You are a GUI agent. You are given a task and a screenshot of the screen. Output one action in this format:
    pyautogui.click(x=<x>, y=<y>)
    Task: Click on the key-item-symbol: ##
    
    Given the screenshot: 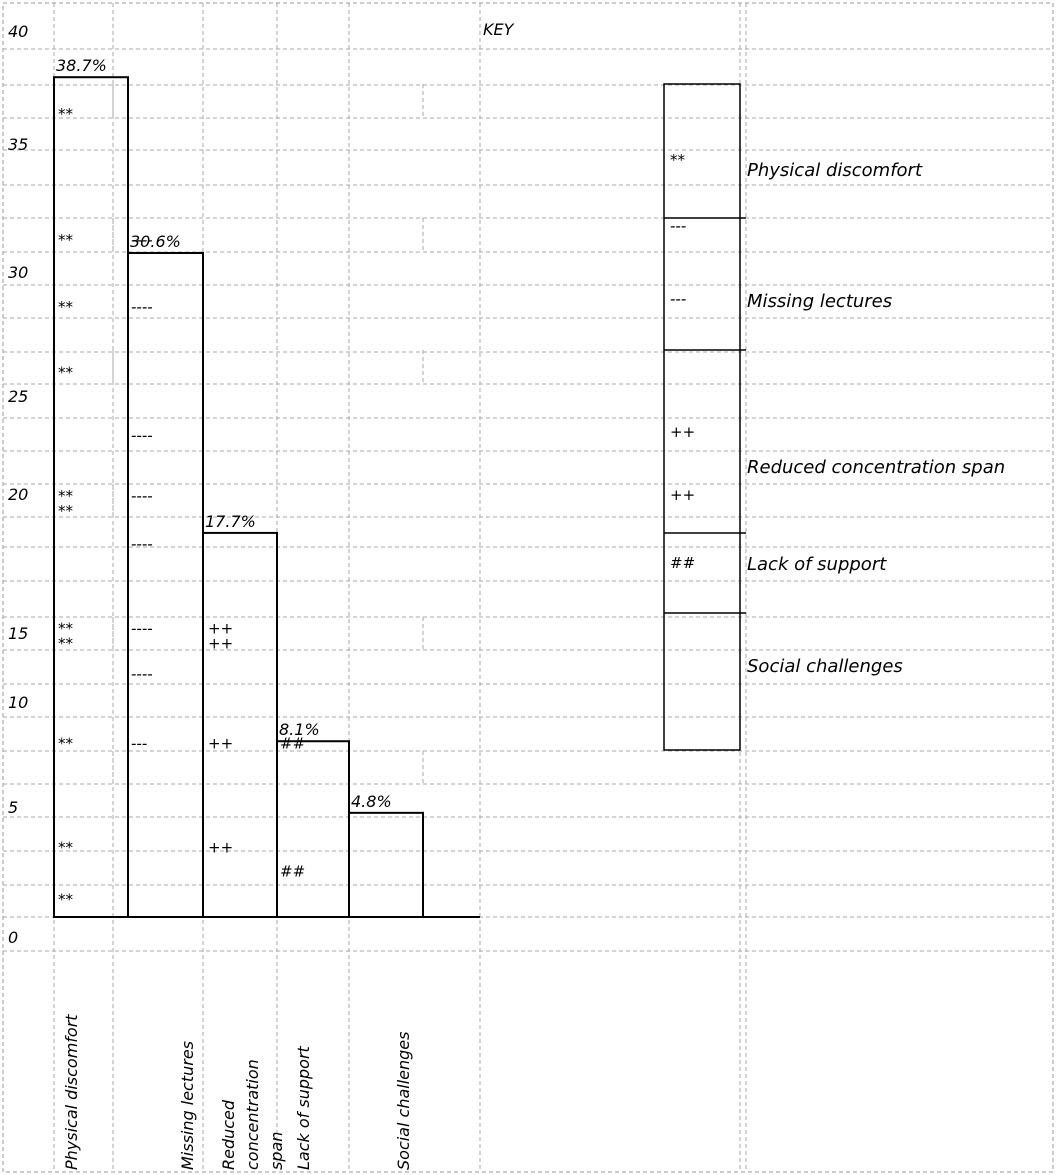 What is the action you would take?
    pyautogui.click(x=682, y=563)
    